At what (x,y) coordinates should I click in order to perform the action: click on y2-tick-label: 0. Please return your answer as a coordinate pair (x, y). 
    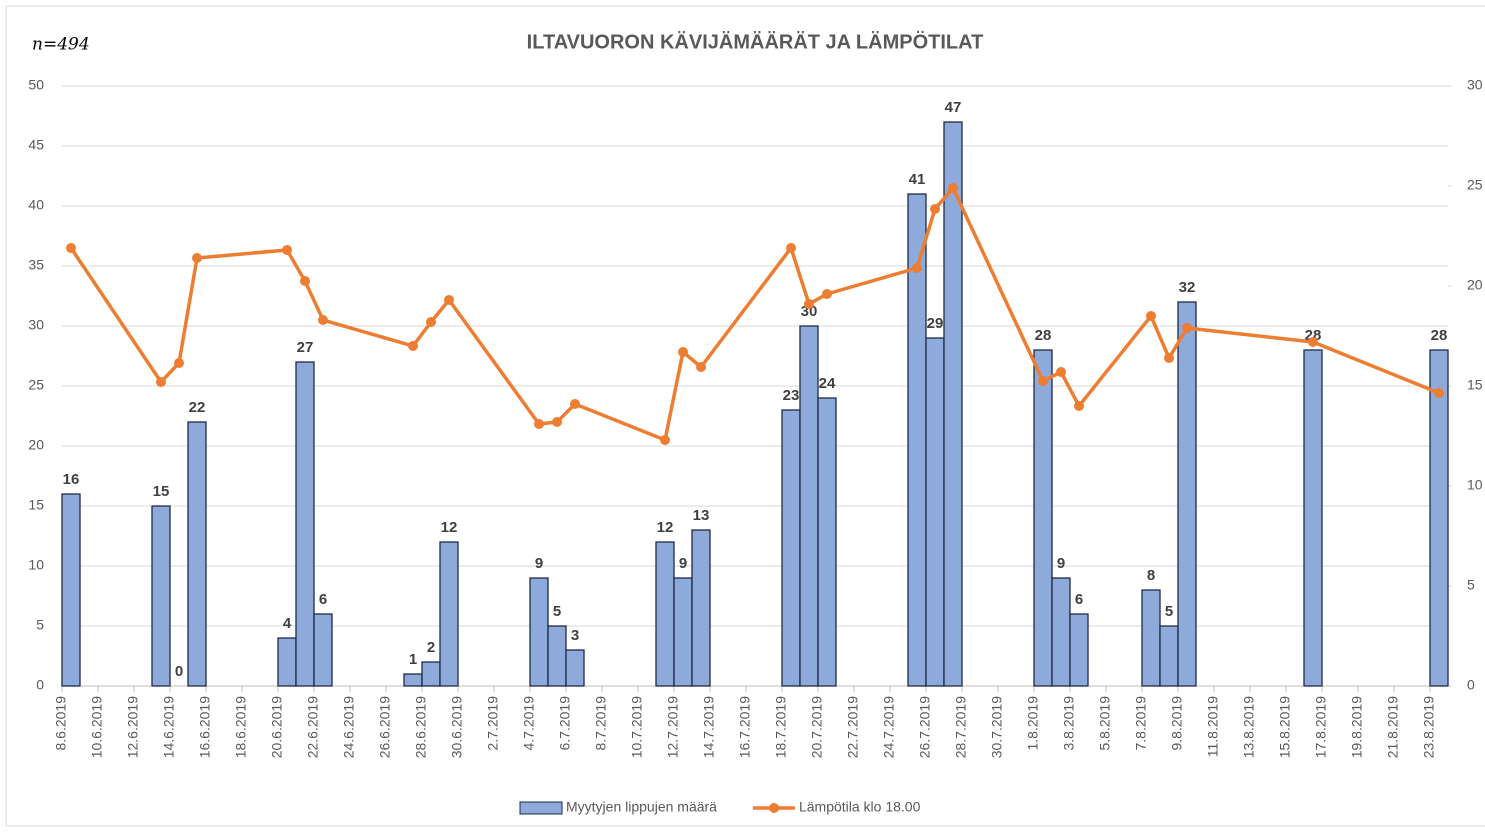
    Looking at the image, I should click on (1471, 685).